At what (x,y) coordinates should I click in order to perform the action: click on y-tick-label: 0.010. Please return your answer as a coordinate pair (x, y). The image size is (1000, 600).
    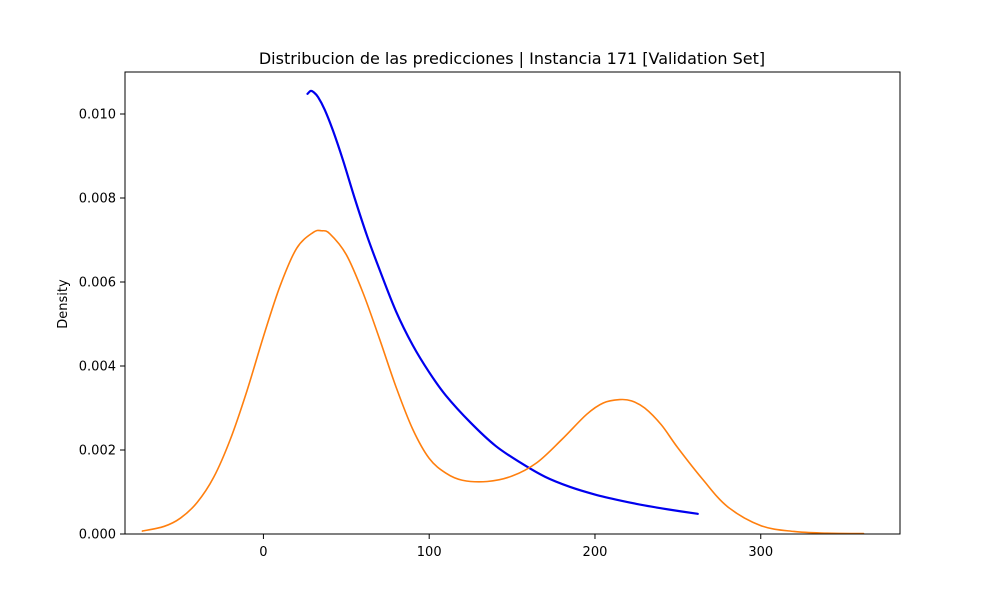
    Looking at the image, I should click on (97, 115).